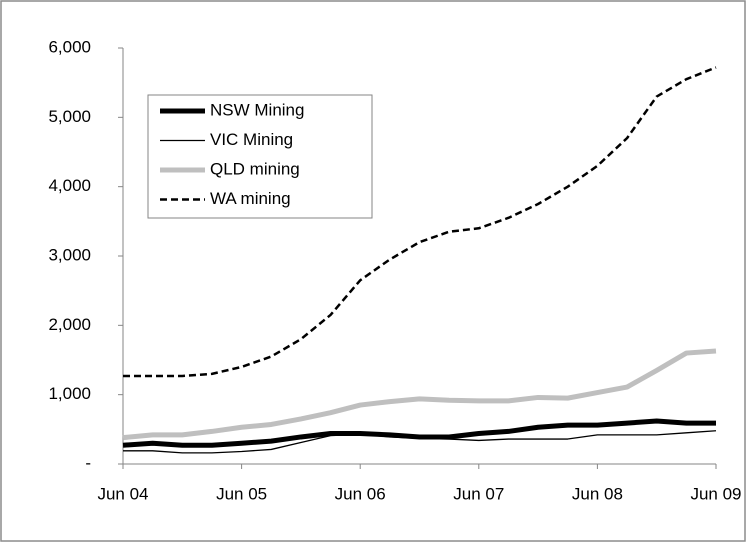 The height and width of the screenshot is (546, 750). I want to click on legend-label: WA mining, so click(250, 198).